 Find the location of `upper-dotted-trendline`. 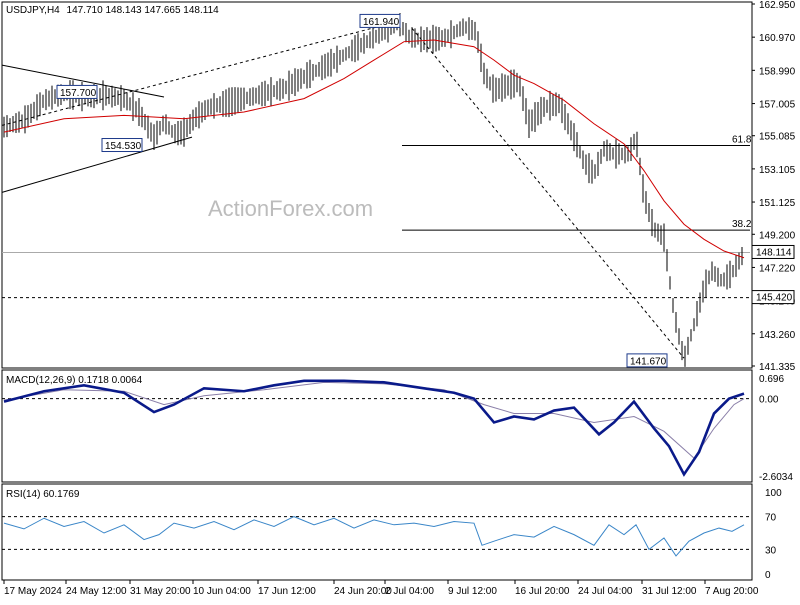

upper-dotted-trendline is located at coordinates (201, 73).